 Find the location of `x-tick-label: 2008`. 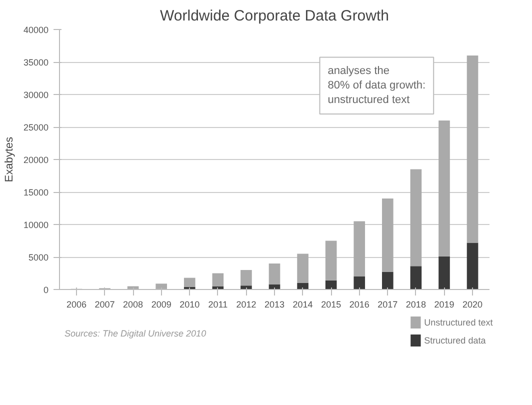

x-tick-label: 2008 is located at coordinates (133, 305).